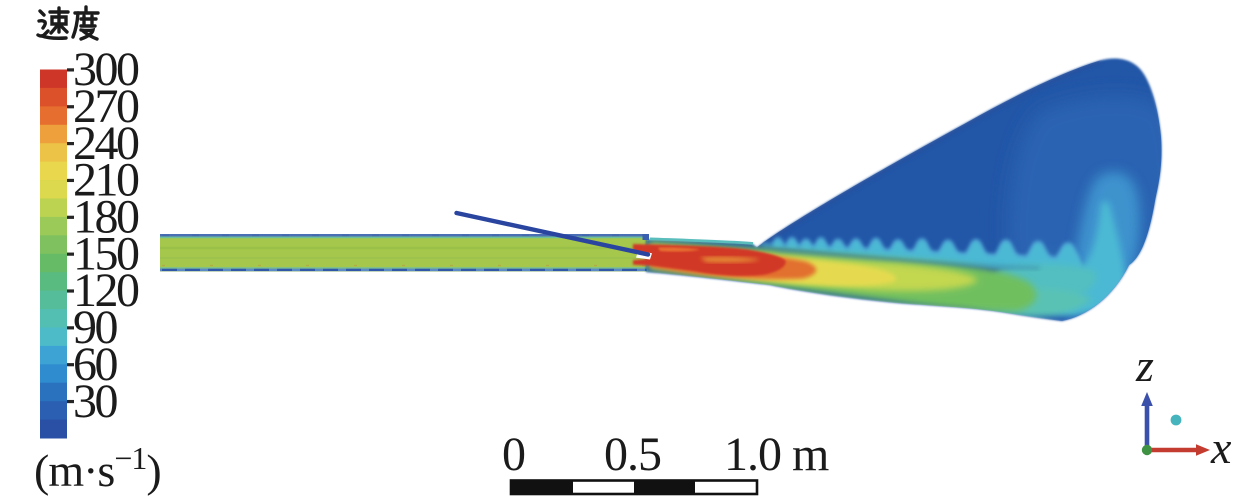  Describe the element at coordinates (106, 180) in the screenshot. I see `svg-text: 210` at that location.